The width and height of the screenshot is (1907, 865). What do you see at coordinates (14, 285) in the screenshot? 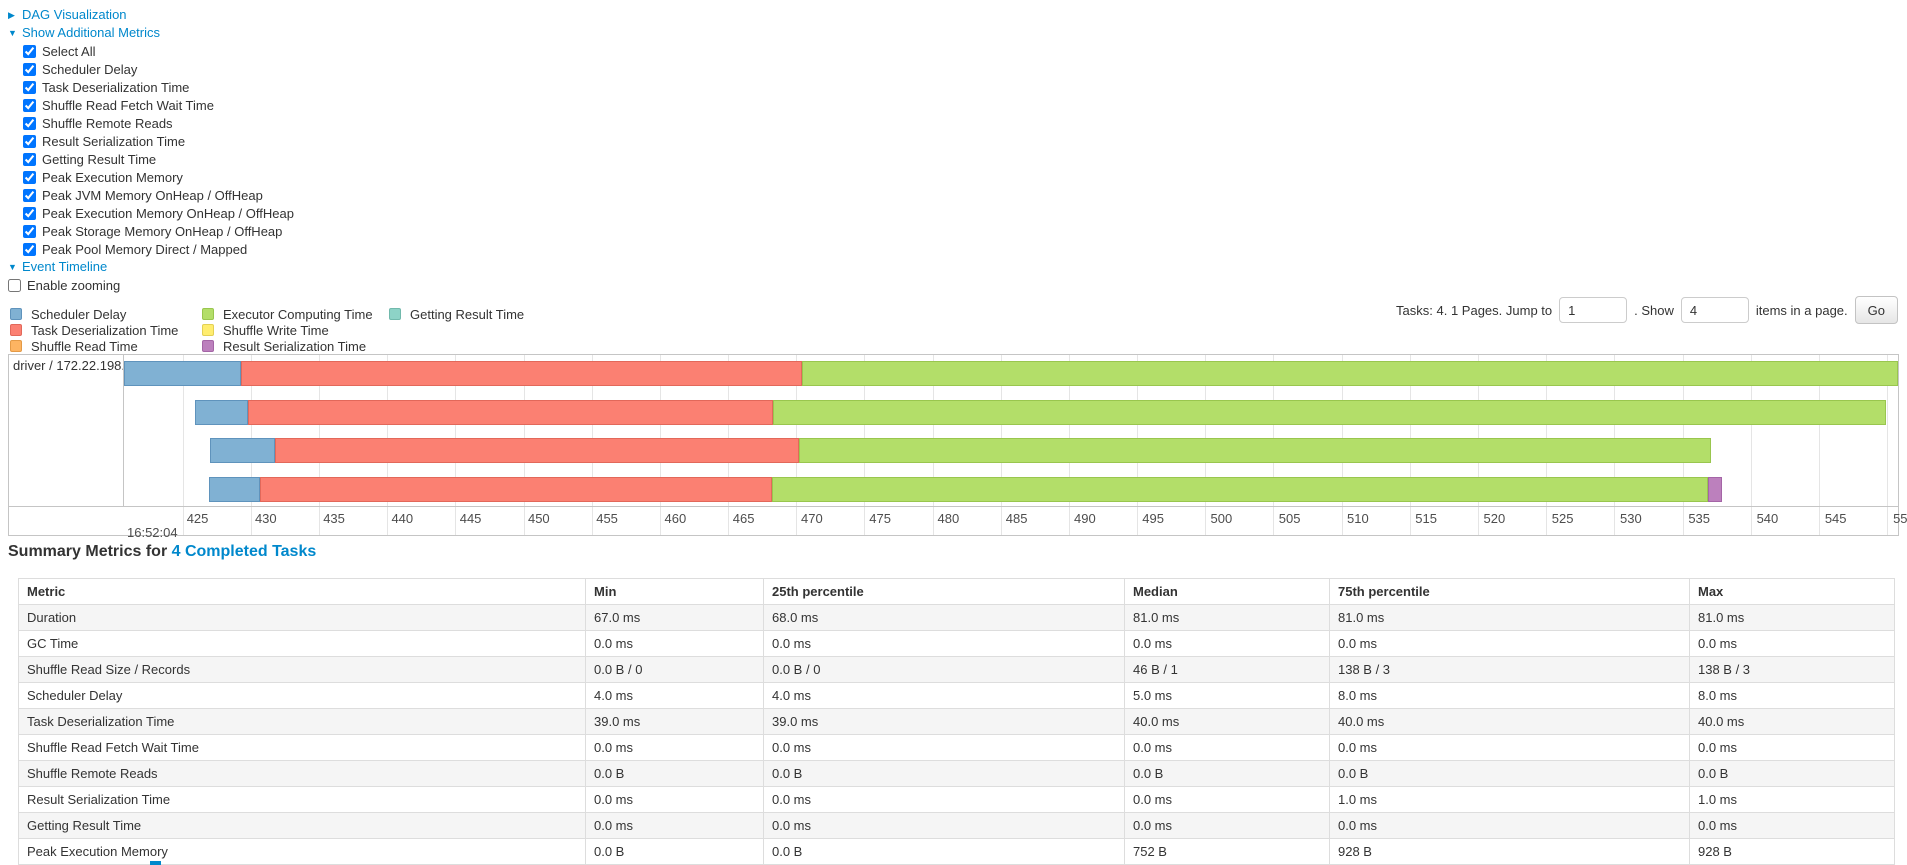
I see `enable-zooming-checkbox` at bounding box center [14, 285].